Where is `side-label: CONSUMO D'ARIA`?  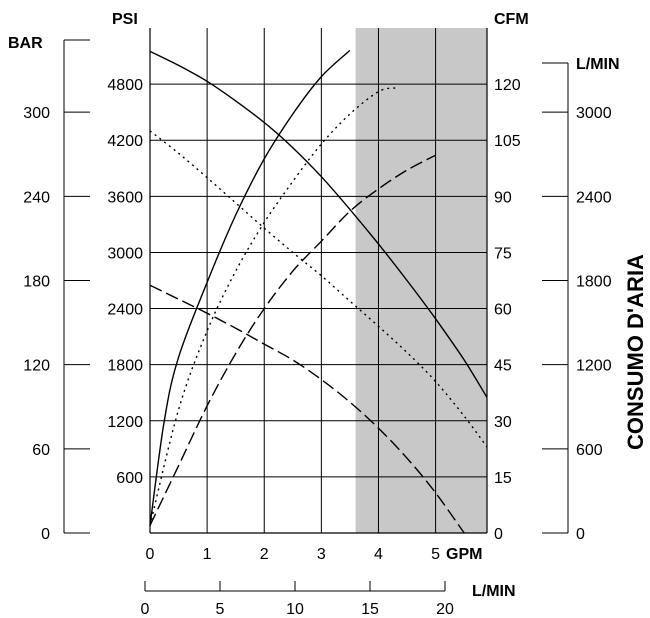
side-label: CONSUMO D'ARIA is located at coordinates (635, 352).